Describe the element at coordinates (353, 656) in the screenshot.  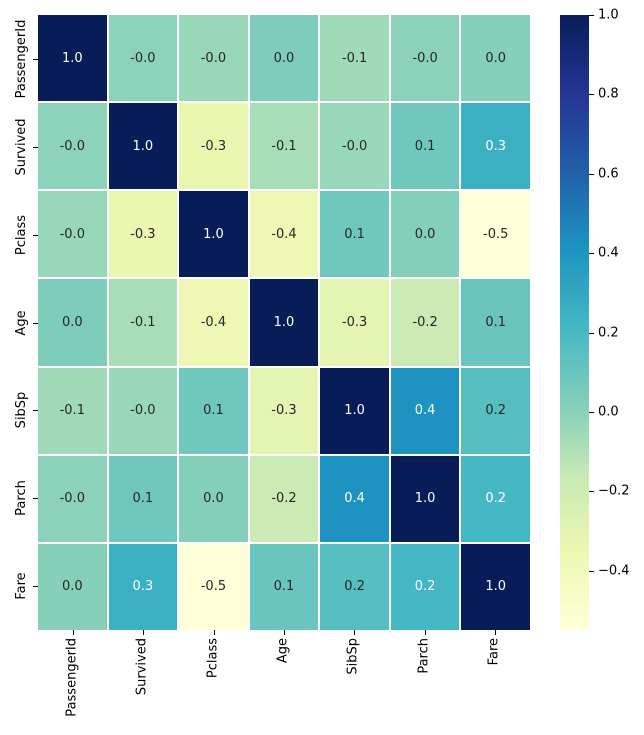
I see `x-axis-label-SibSp: SibSp` at that location.